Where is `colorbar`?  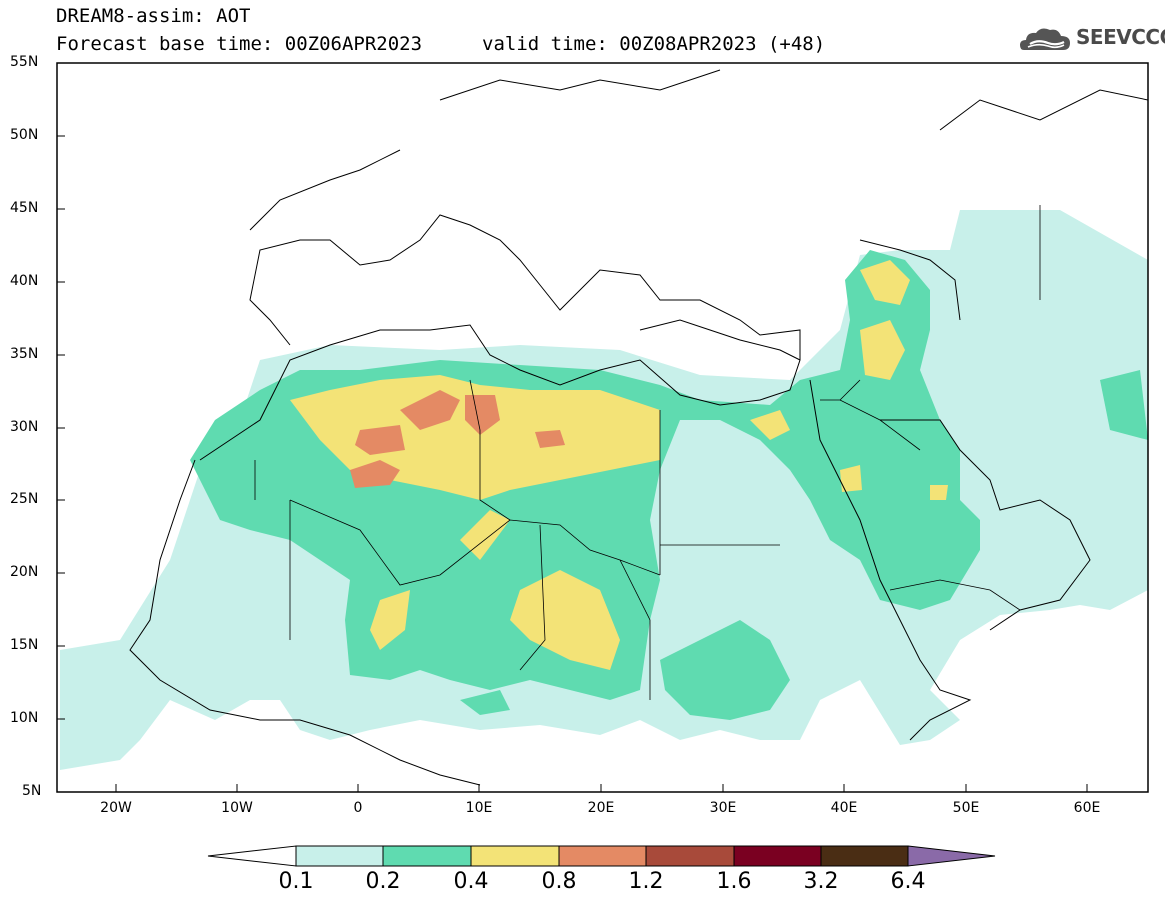
colorbar is located at coordinates (601, 856).